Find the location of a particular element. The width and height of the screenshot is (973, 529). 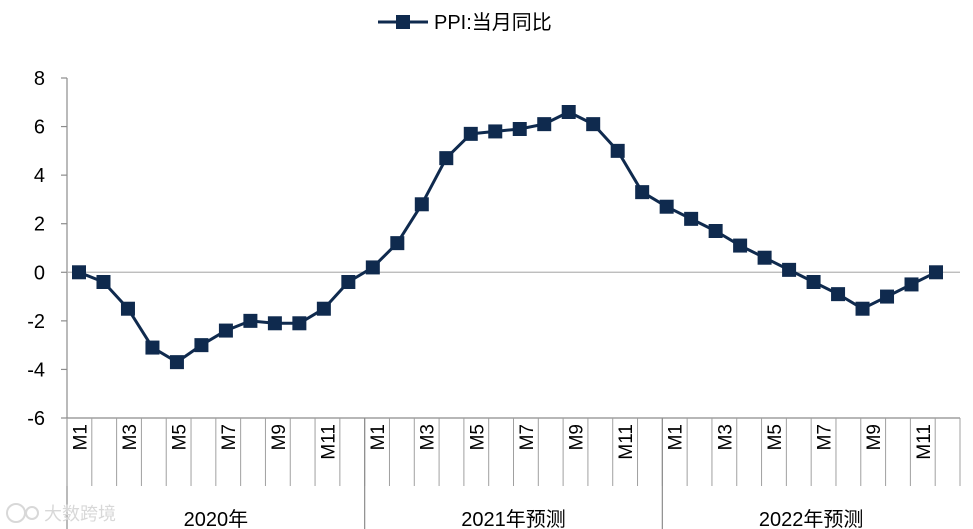

y-tick-label: 2 is located at coordinates (39, 225).